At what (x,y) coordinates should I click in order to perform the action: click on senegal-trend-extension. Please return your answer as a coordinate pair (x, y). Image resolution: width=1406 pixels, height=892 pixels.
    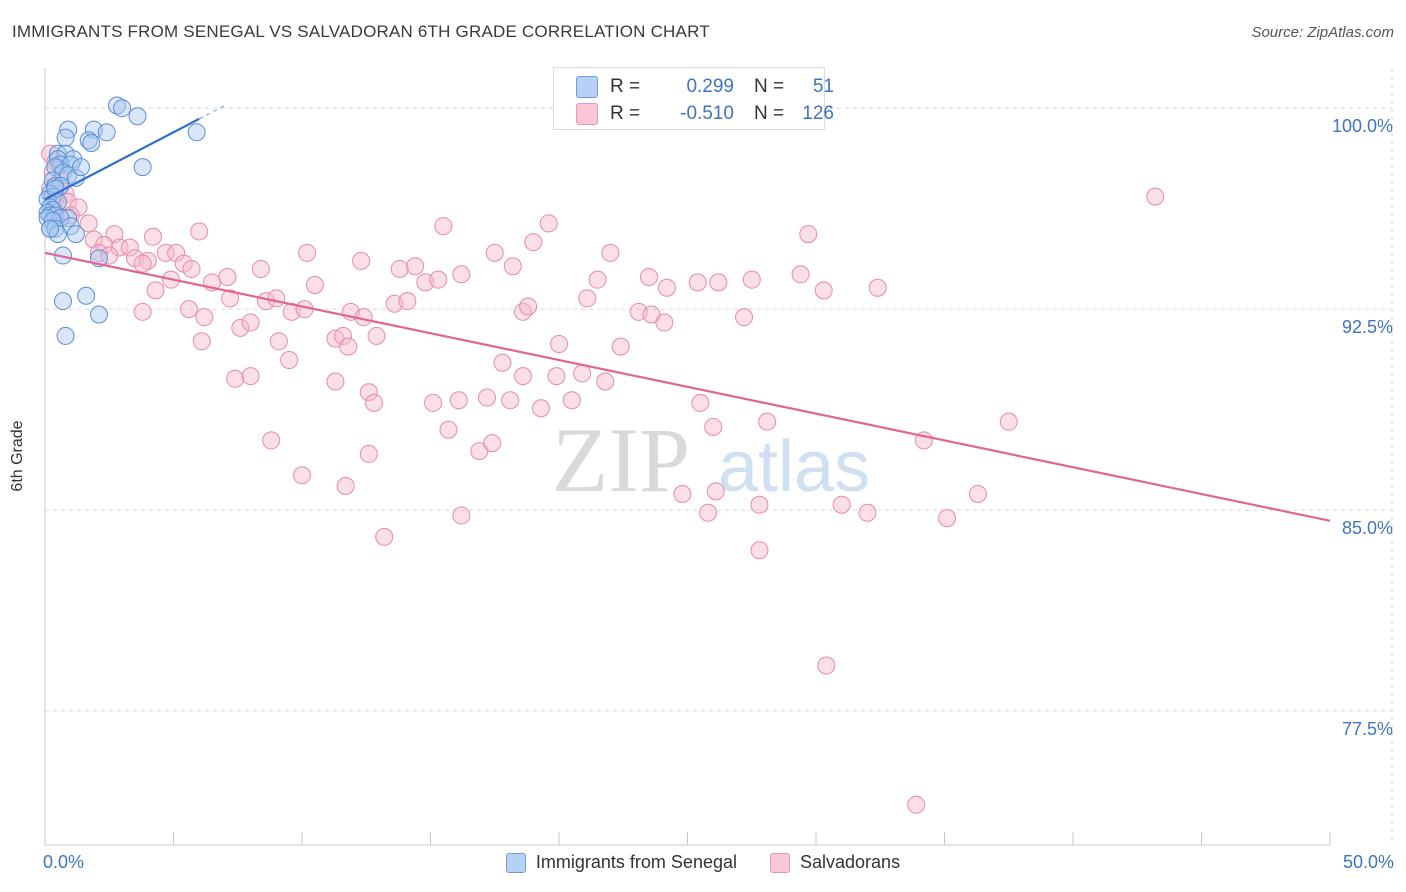
    Looking at the image, I should click on (212, 112).